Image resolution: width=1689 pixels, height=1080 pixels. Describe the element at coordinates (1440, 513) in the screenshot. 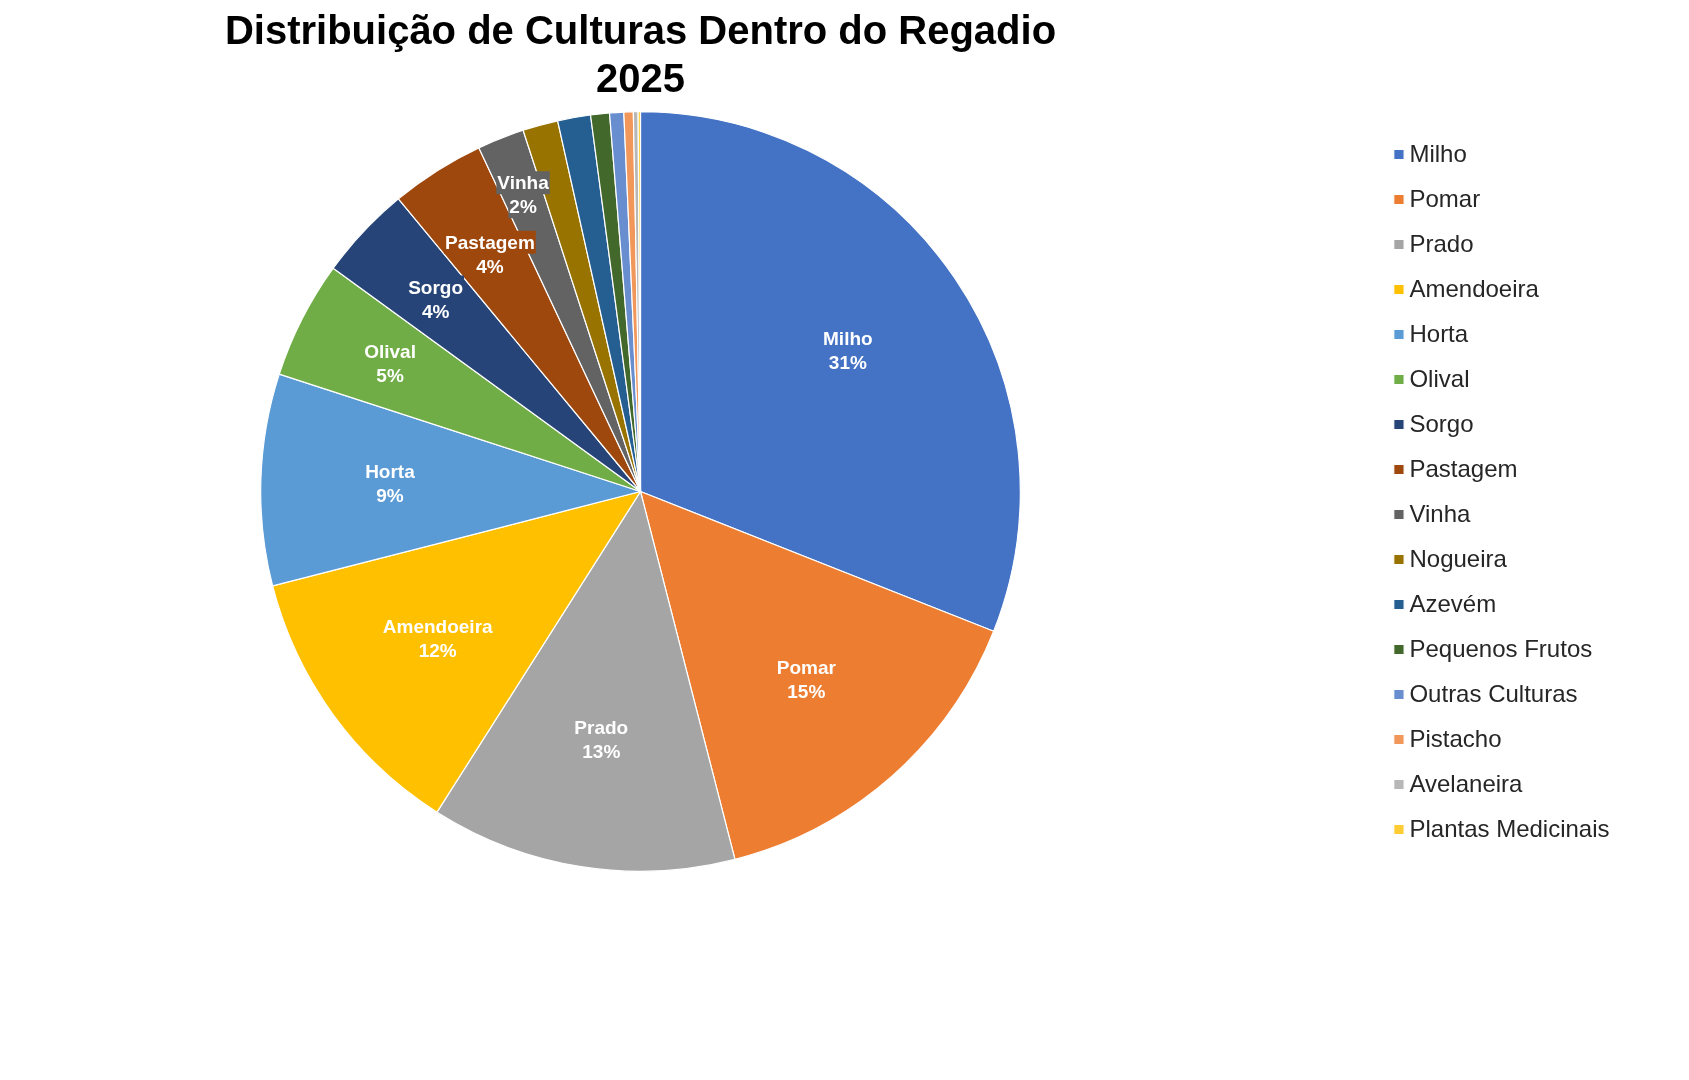

I see `legend-label: Vinha` at that location.